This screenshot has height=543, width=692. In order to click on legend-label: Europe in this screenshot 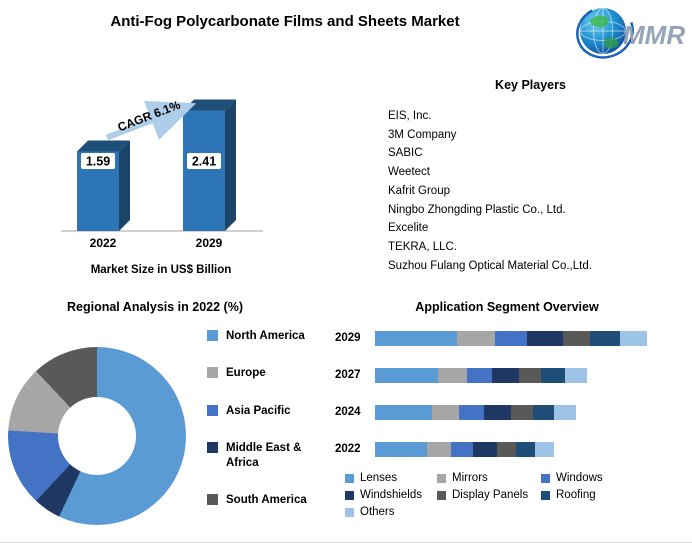, I will do `click(246, 373)`.